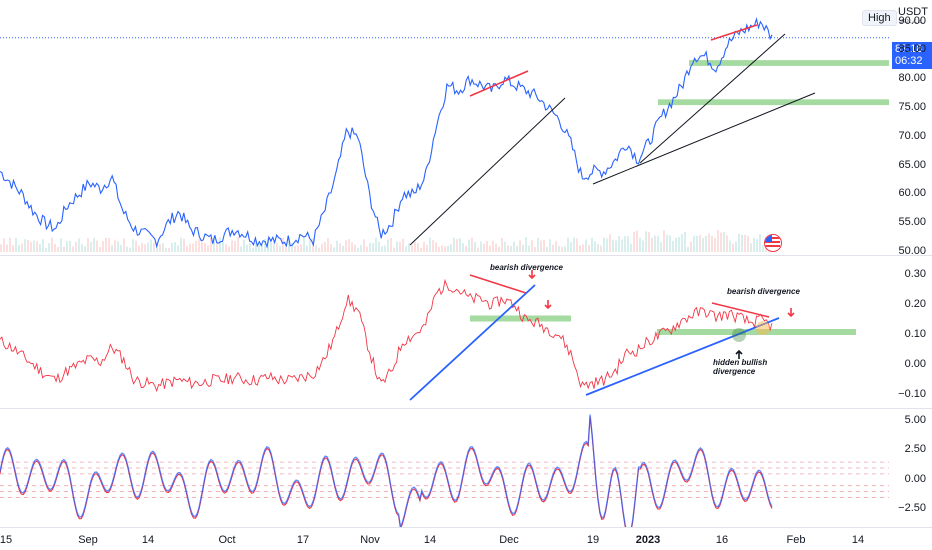 The width and height of the screenshot is (932, 550). What do you see at coordinates (909, 49) in the screenshot?
I see `current-price-value: 87.18` at bounding box center [909, 49].